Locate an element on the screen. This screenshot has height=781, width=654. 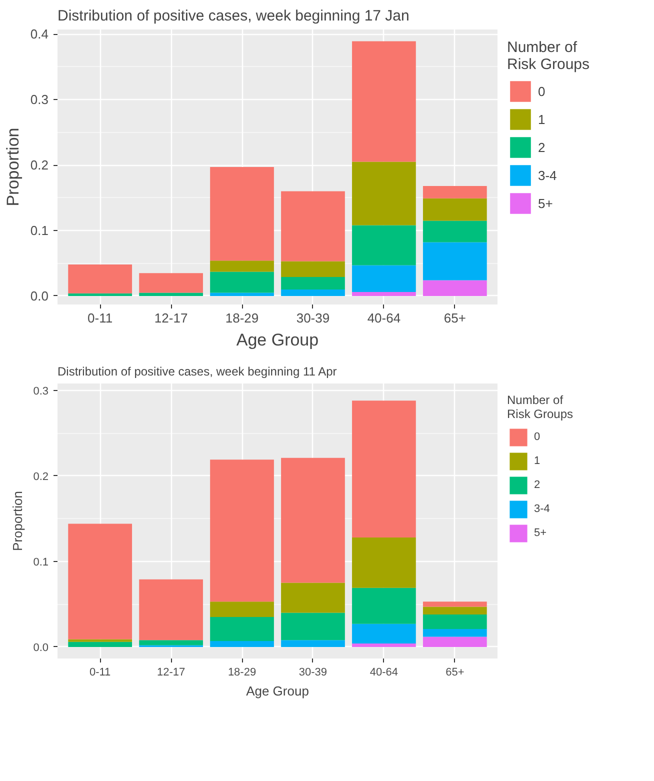
y-tick-label: 0.4 is located at coordinates (39, 34).